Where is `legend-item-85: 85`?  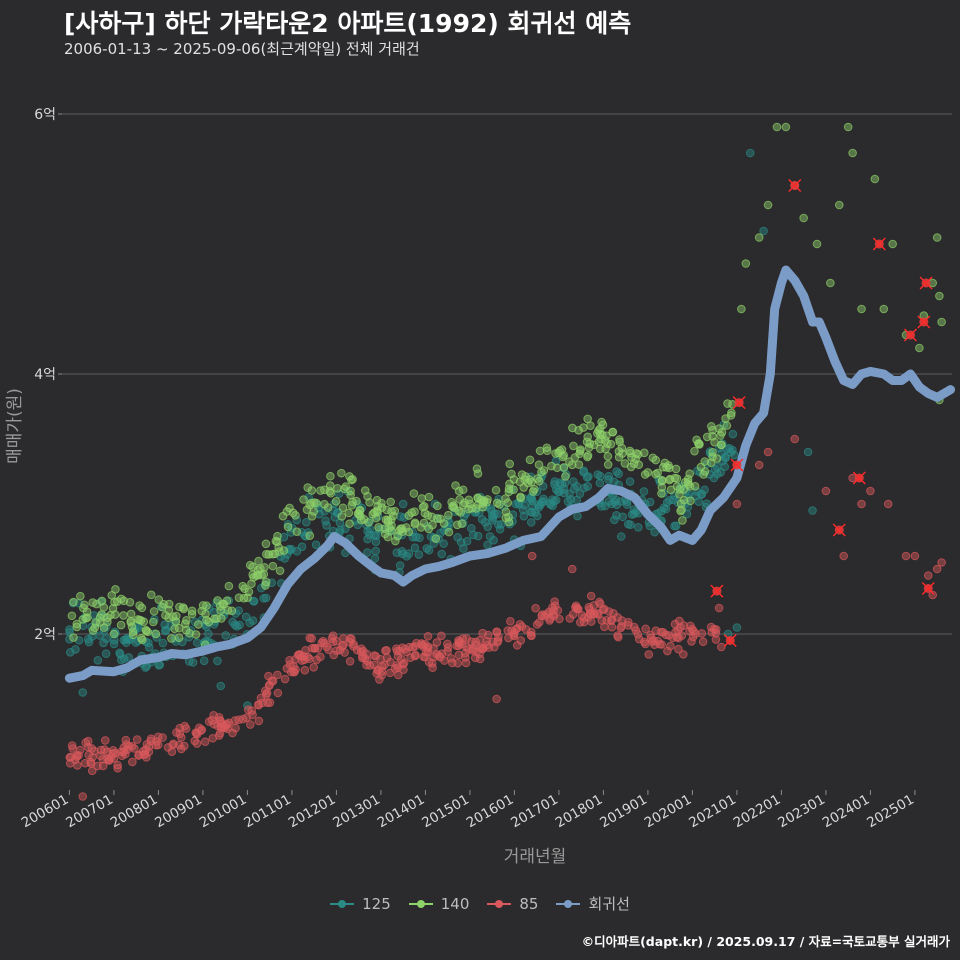
legend-item-85: 85 is located at coordinates (512, 904).